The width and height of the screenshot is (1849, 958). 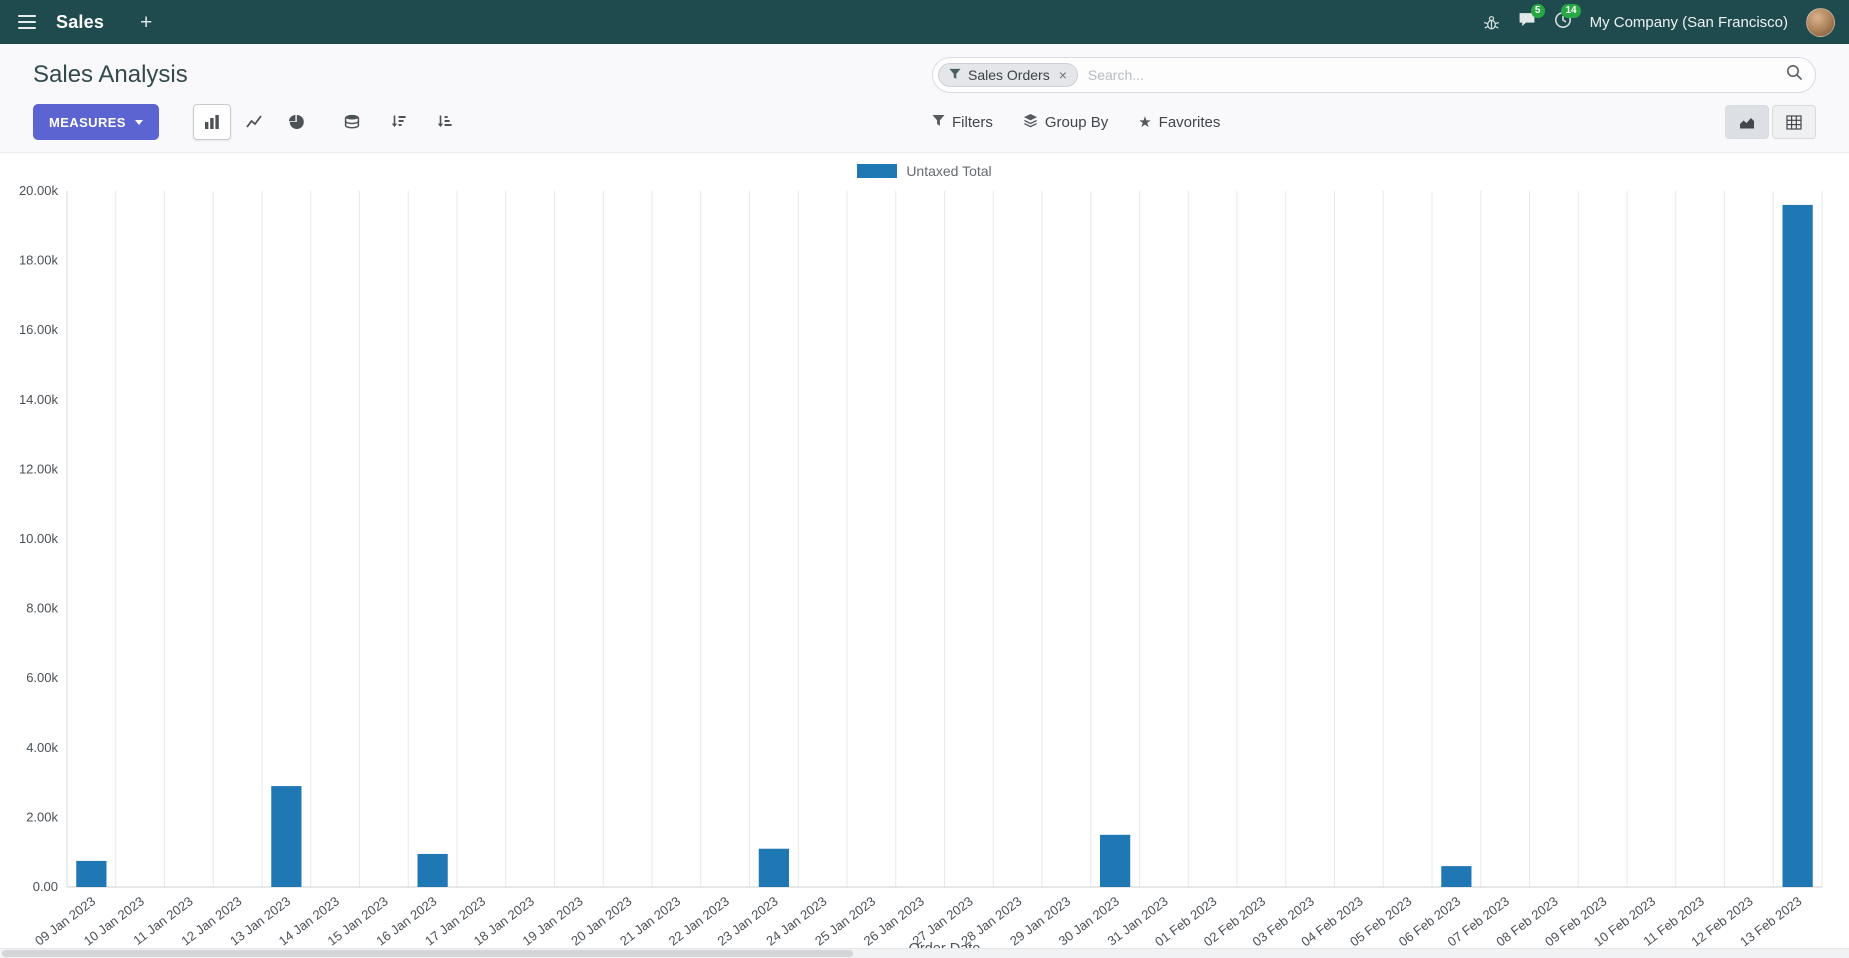 What do you see at coordinates (924, 953) in the screenshot?
I see `horizontal-scrollbar` at bounding box center [924, 953].